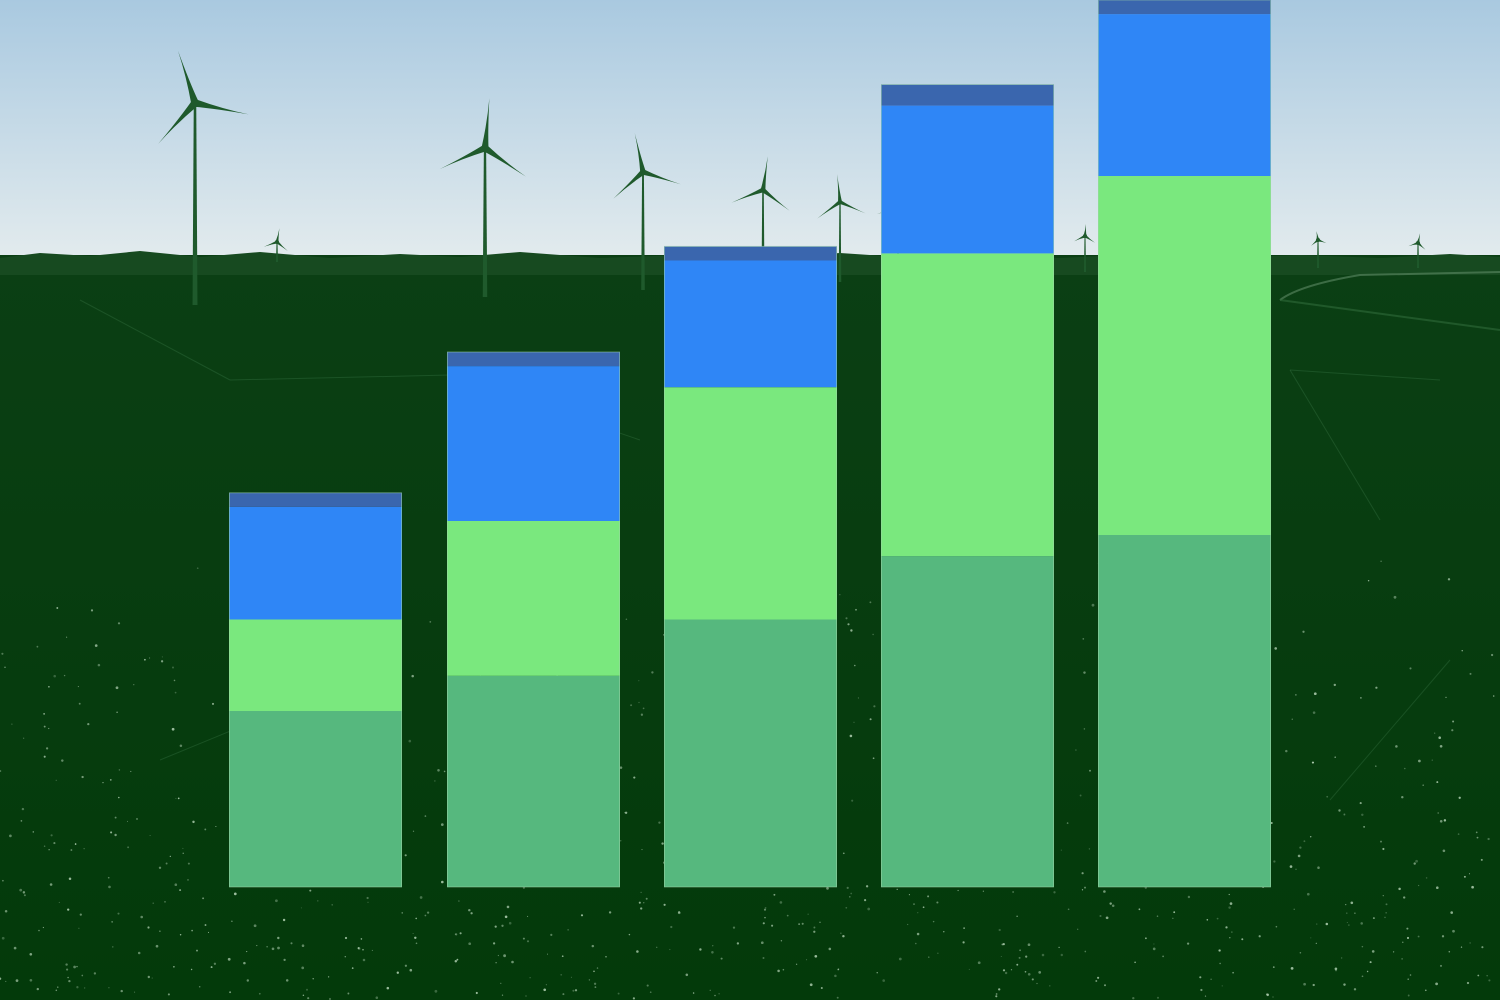 The image size is (1500, 1000). I want to click on bar-4-segment-cap, so click(967, 95).